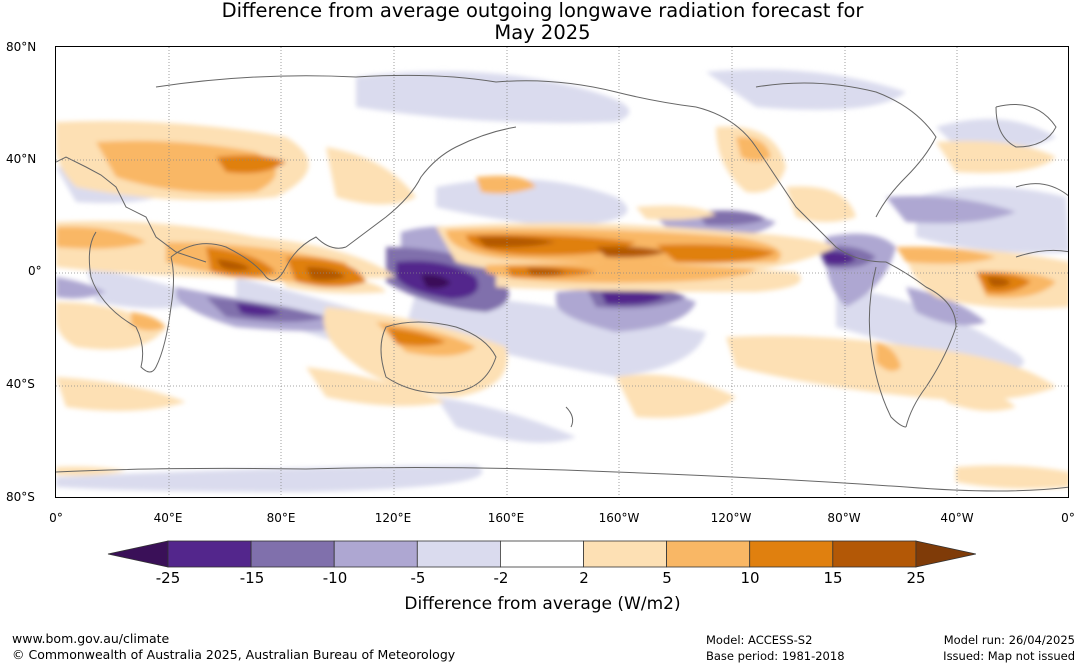 The height and width of the screenshot is (667, 1085). What do you see at coordinates (506, 518) in the screenshot?
I see `lon-label-160e: 160°E` at bounding box center [506, 518].